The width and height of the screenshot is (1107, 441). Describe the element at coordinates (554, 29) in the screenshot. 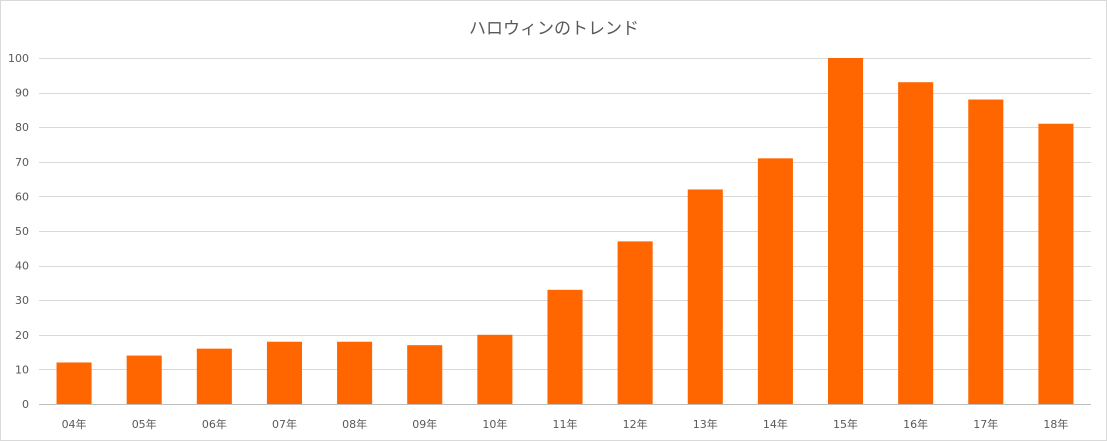

I see `chart-title: ハロウィンのトレンド` at that location.